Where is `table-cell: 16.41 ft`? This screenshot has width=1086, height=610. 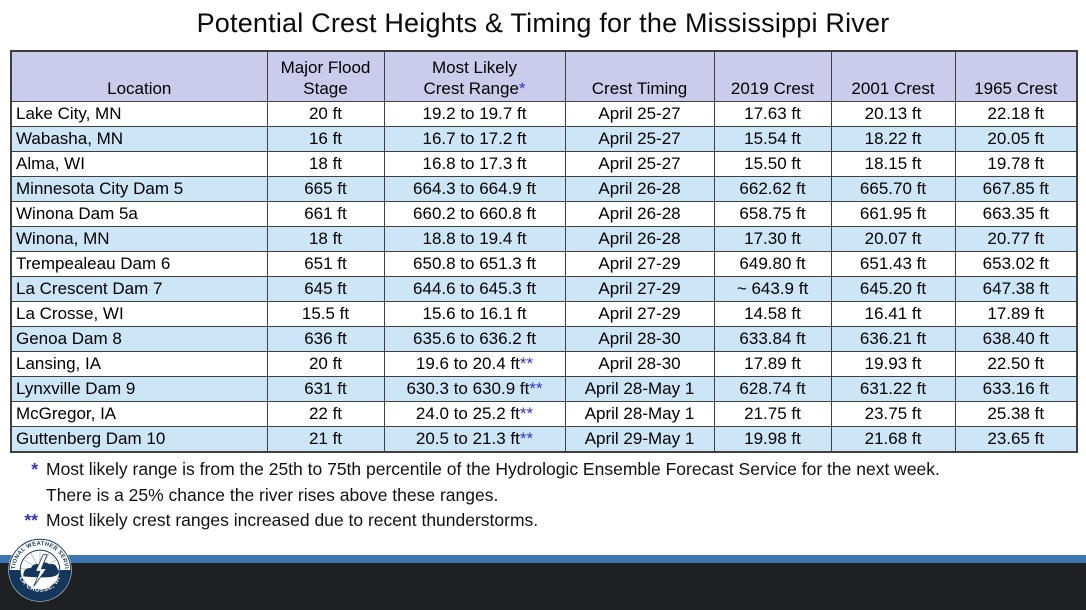 table-cell: 16.41 ft is located at coordinates (893, 313).